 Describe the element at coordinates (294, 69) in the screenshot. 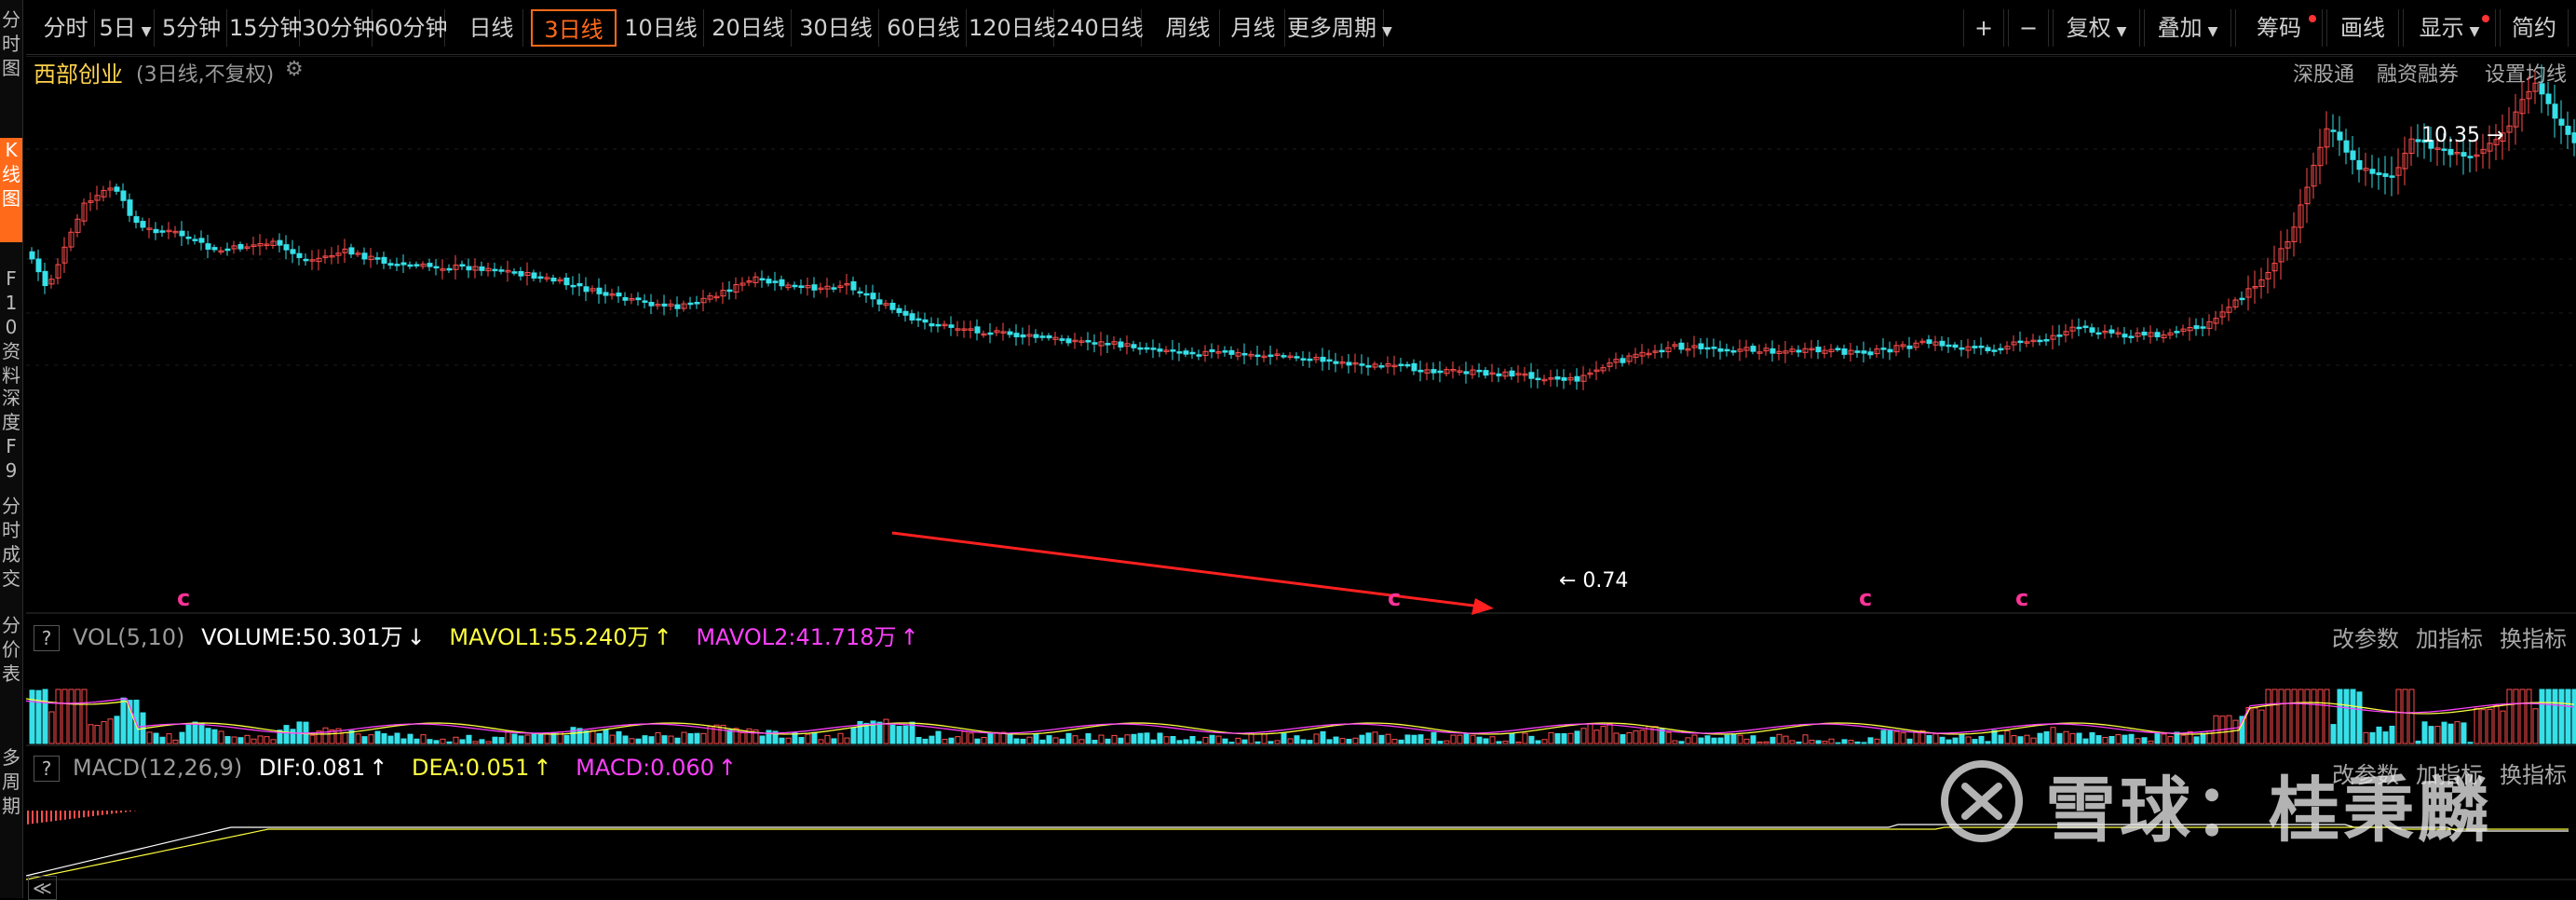

I see `gear-icon: ⚙` at that location.